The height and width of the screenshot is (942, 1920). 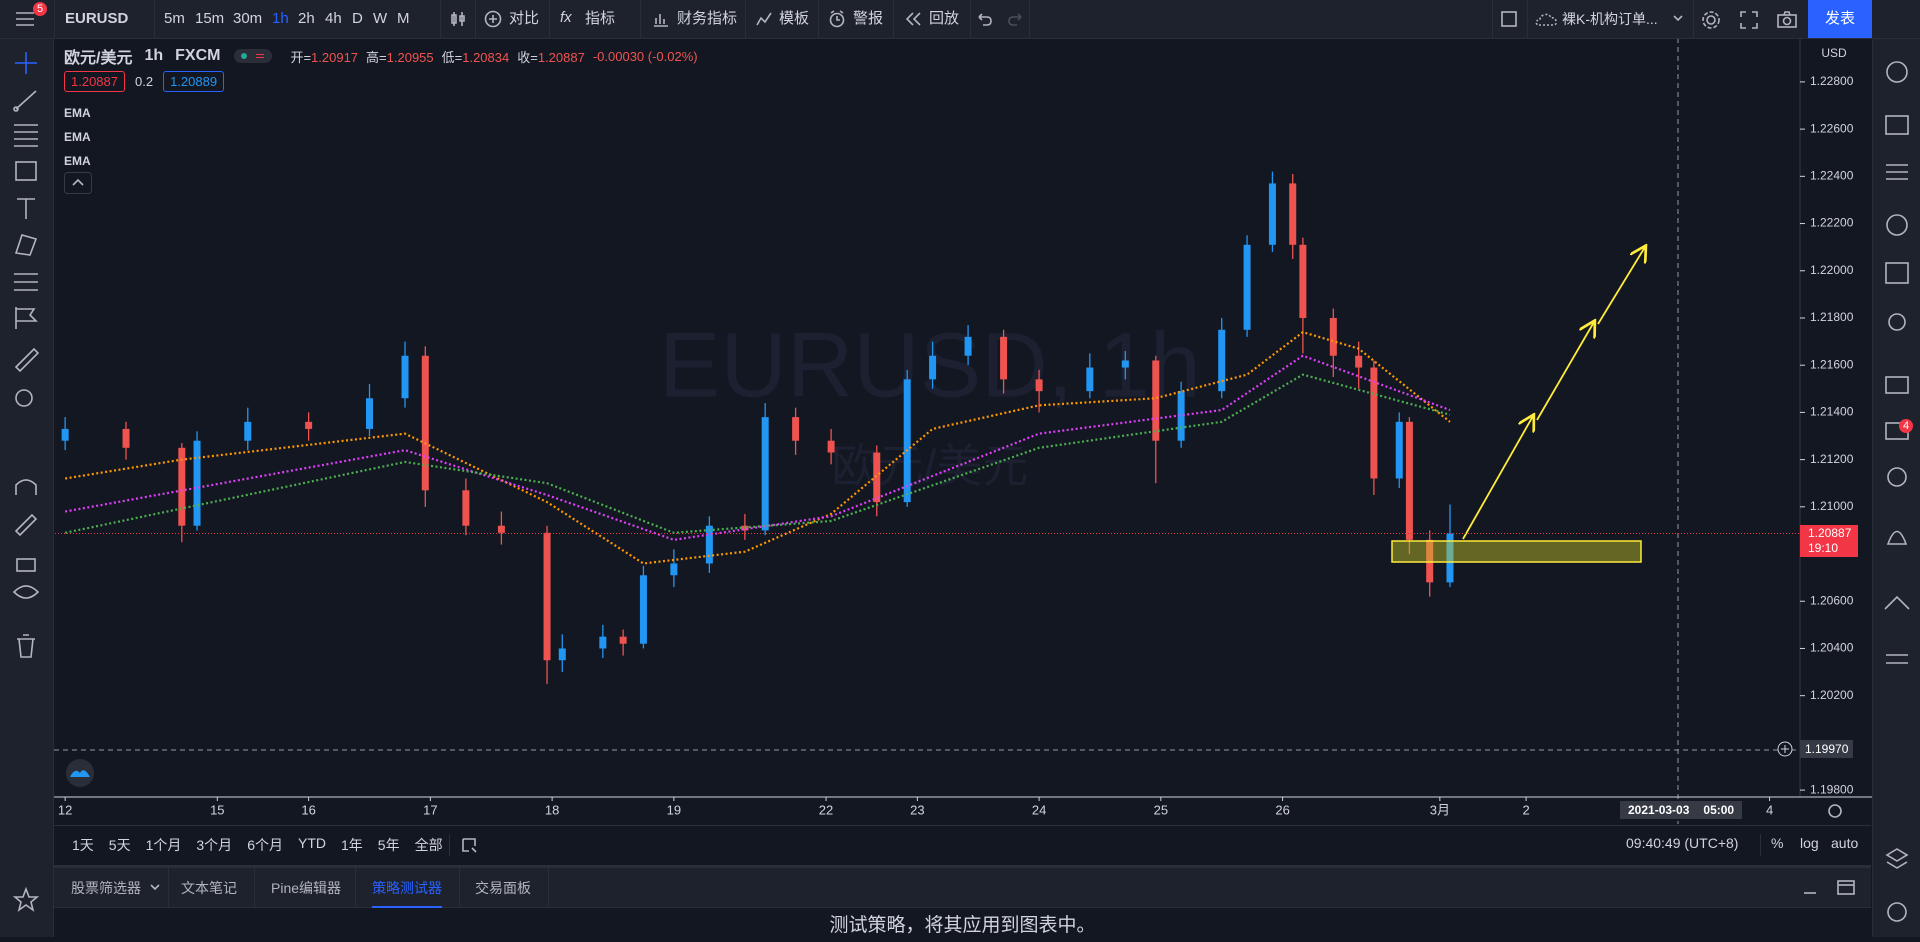 What do you see at coordinates (306, 18) in the screenshot?
I see `interval: 2h` at bounding box center [306, 18].